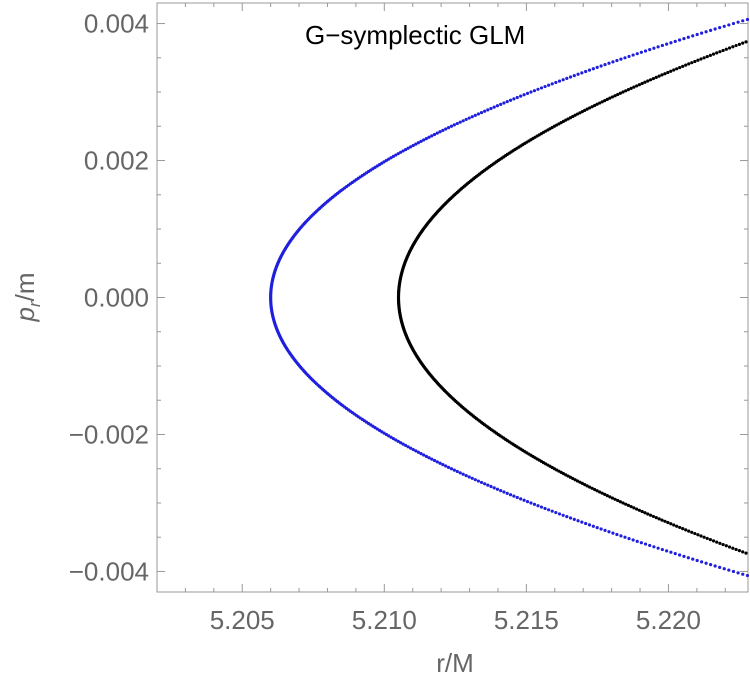 The width and height of the screenshot is (750, 683). What do you see at coordinates (25, 314) in the screenshot?
I see `y-axis-title-main: p` at bounding box center [25, 314].